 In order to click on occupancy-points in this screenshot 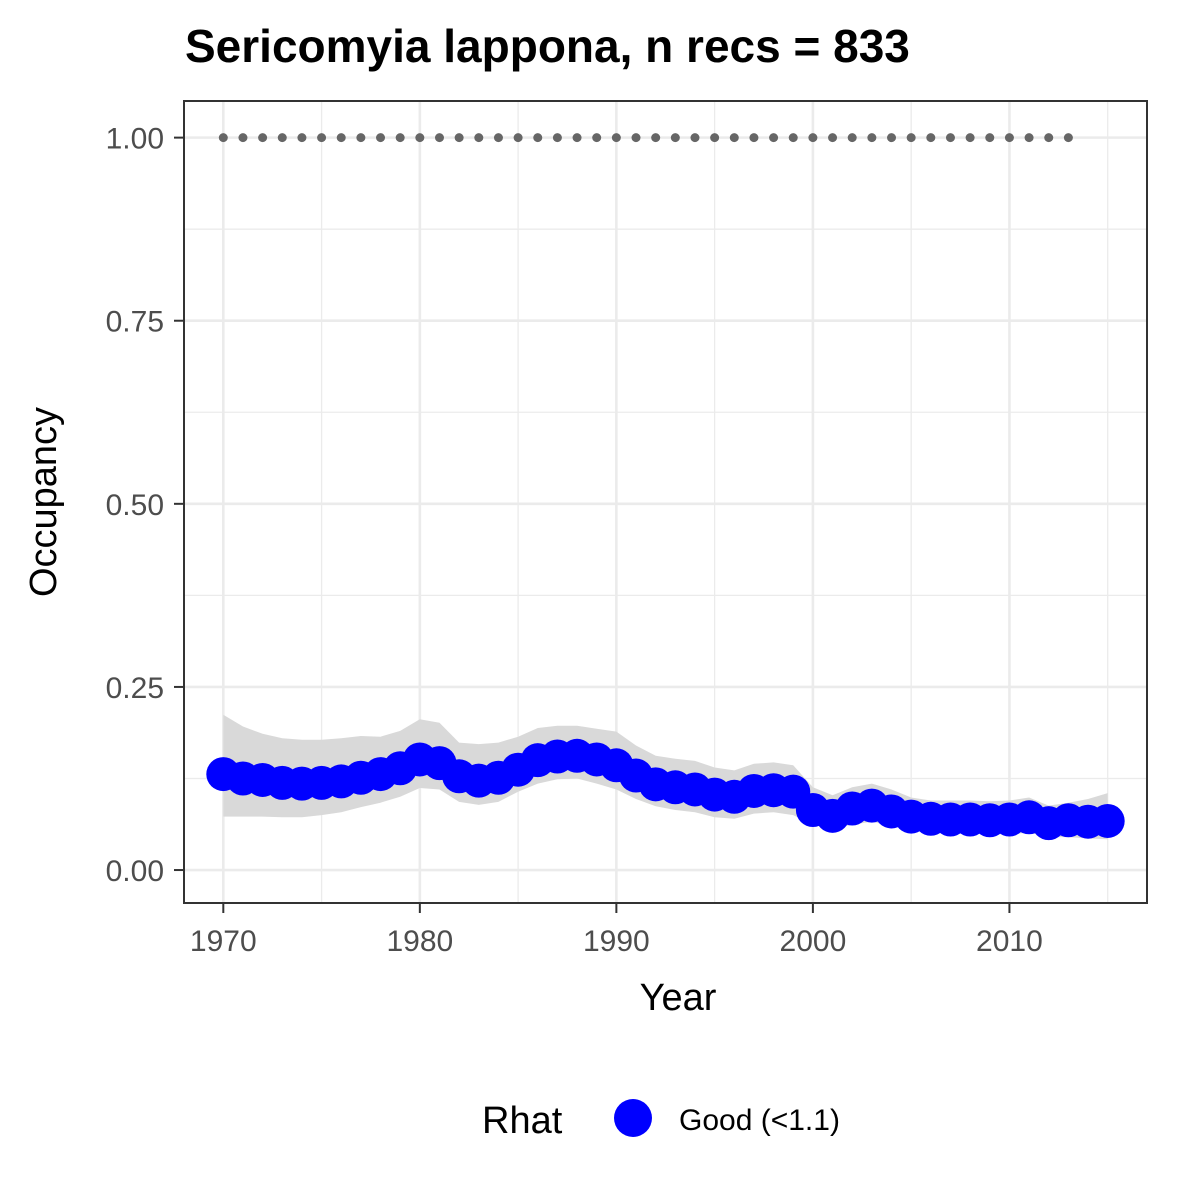, I will do `click(665, 789)`.